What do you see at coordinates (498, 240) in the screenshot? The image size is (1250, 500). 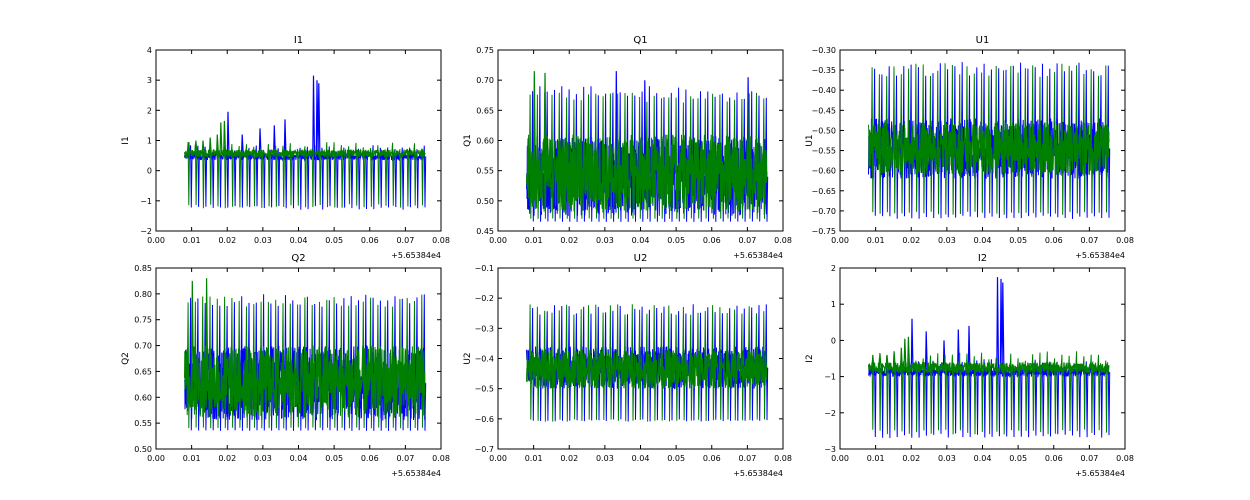 I see `xtick-label-Q1: 0.00` at bounding box center [498, 240].